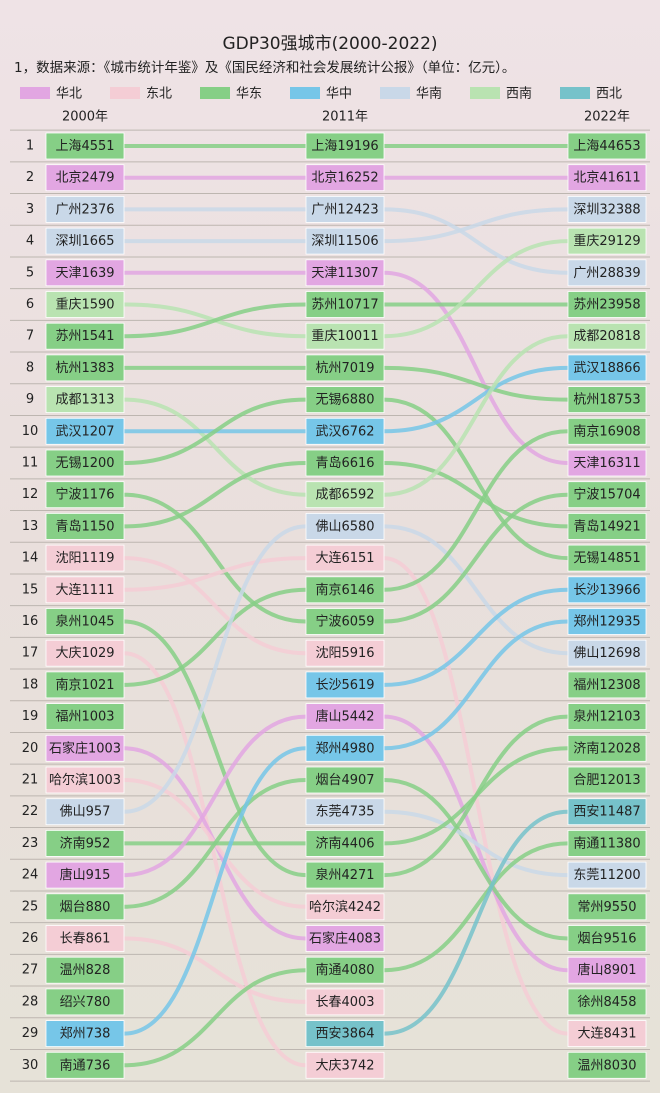 The height and width of the screenshot is (1093, 660). Describe the element at coordinates (357, 843) in the screenshot. I see `city-value: 4406` at that location.